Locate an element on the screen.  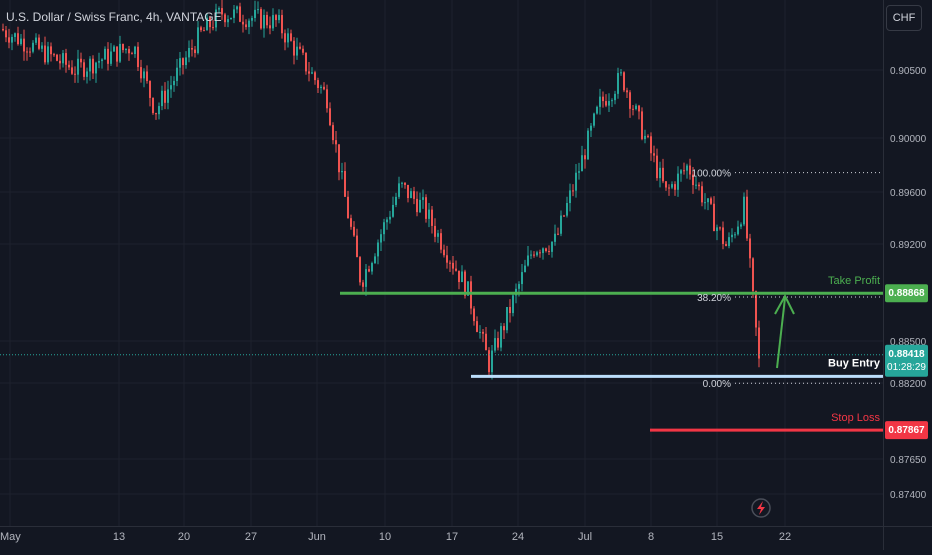
fib-level-label: 0.00% is located at coordinates (717, 384).